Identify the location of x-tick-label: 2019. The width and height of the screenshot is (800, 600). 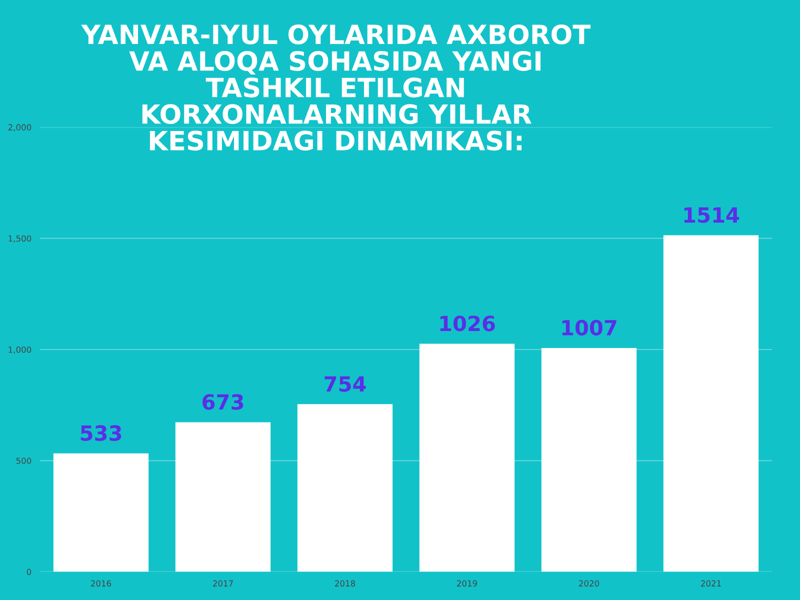
(467, 583).